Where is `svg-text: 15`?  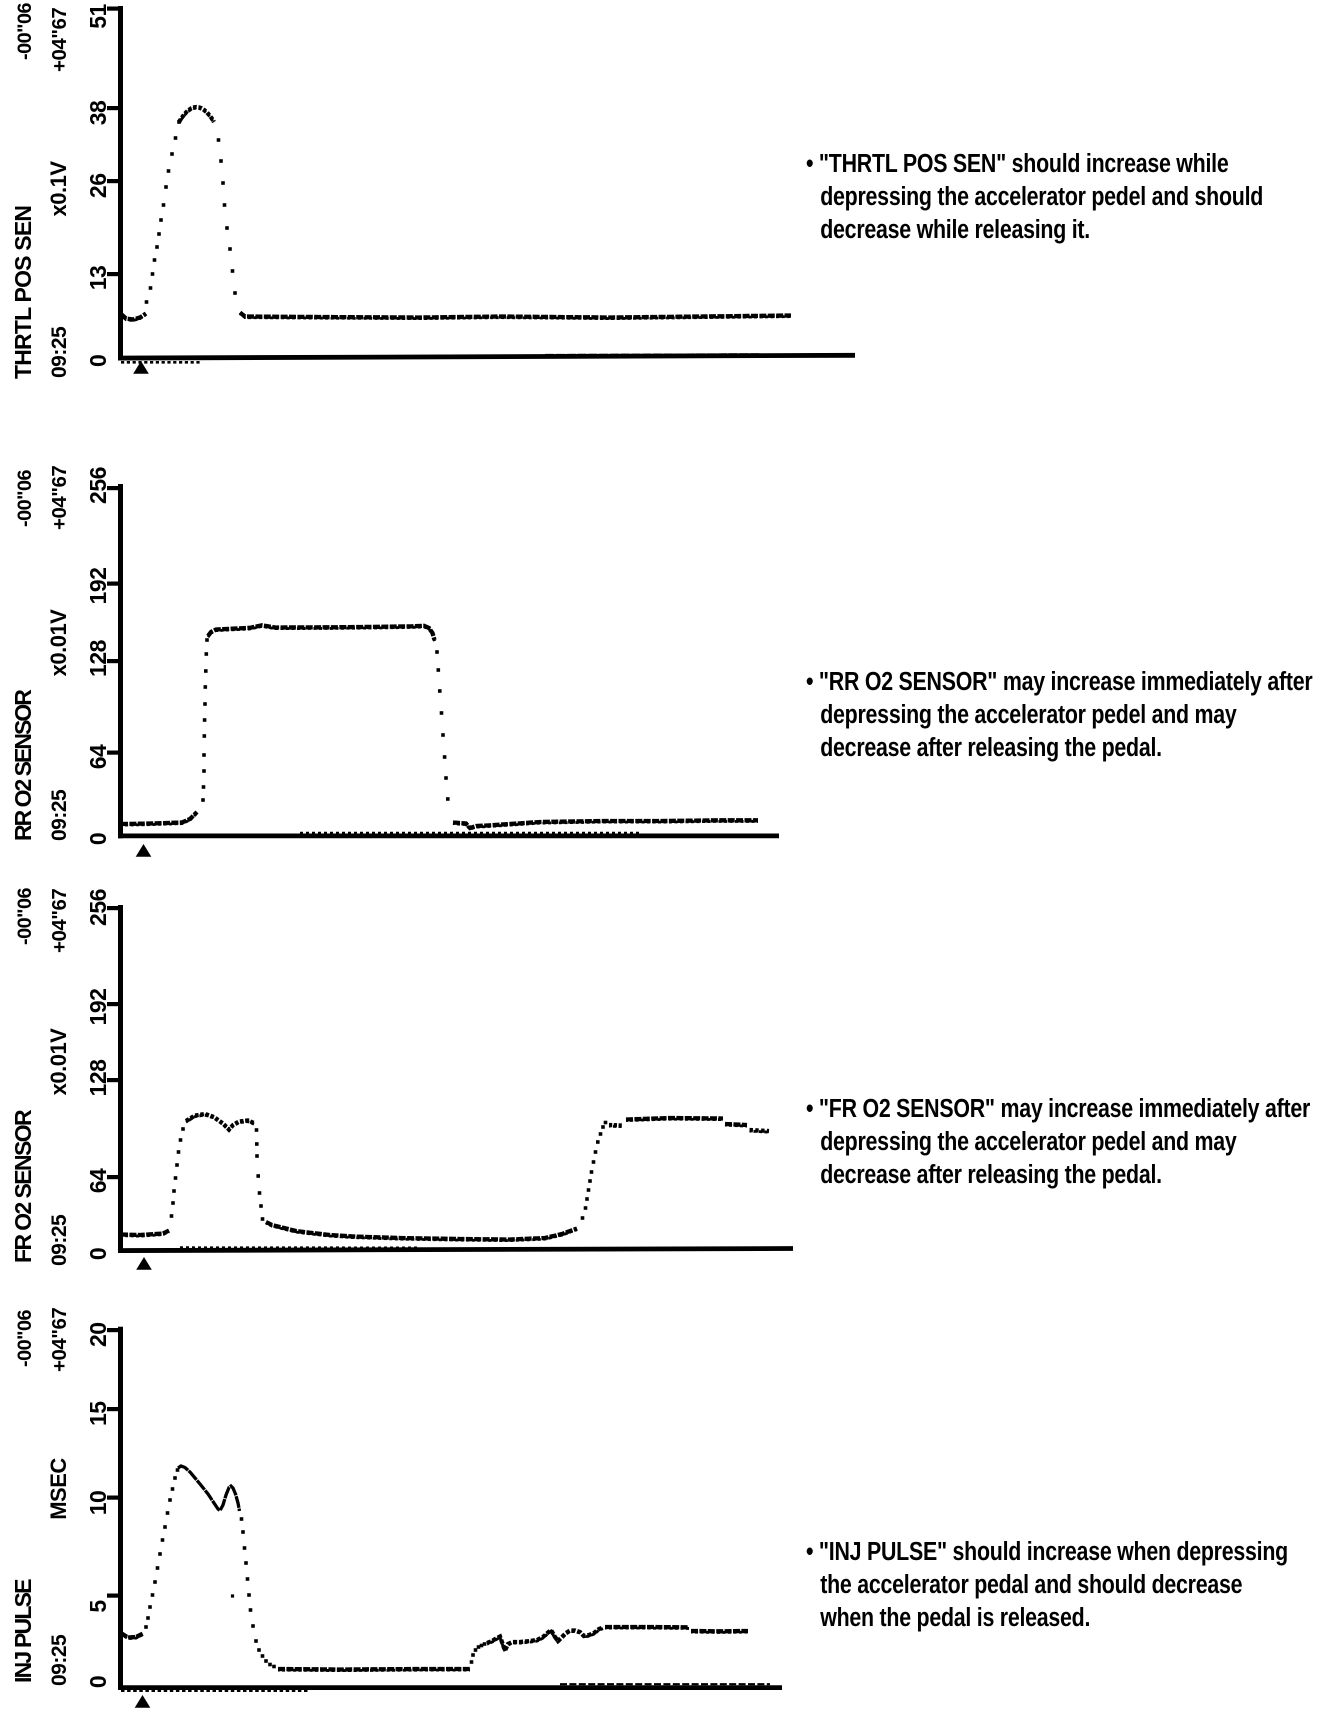 svg-text: 15 is located at coordinates (98, 1413).